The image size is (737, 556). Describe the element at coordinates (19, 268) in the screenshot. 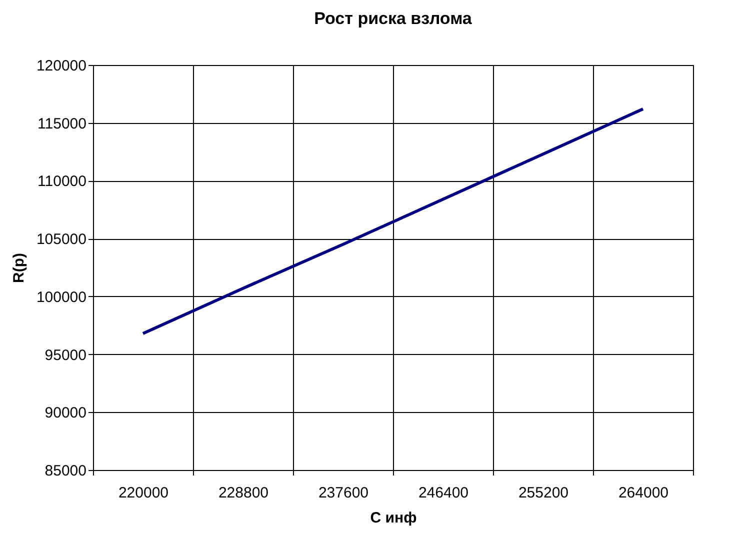

I see `y-axis-title: R(р)` at that location.